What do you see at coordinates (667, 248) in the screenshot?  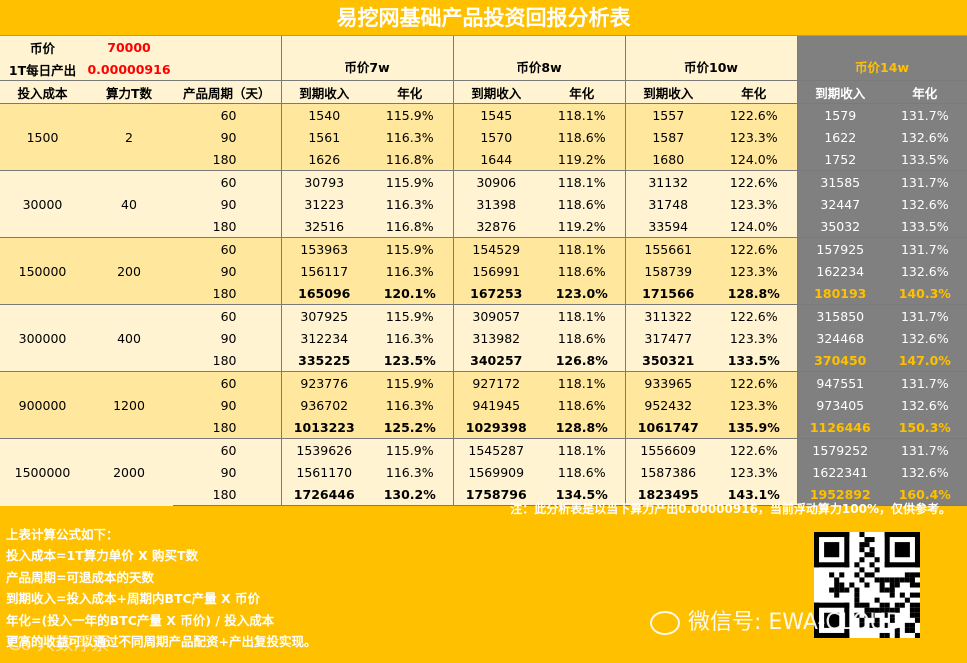 I see `income-cell-10w: 155661` at bounding box center [667, 248].